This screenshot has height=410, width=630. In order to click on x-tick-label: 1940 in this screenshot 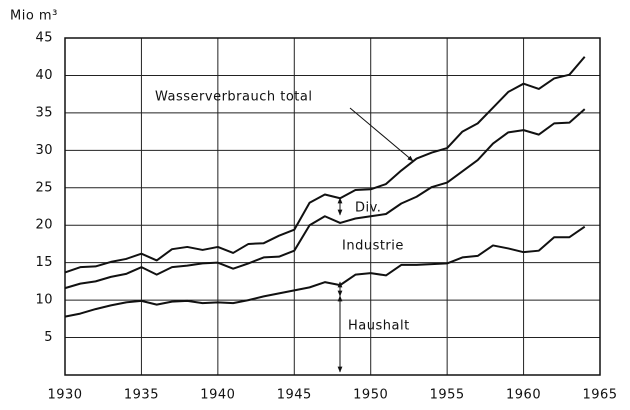, I will do `click(217, 395)`.